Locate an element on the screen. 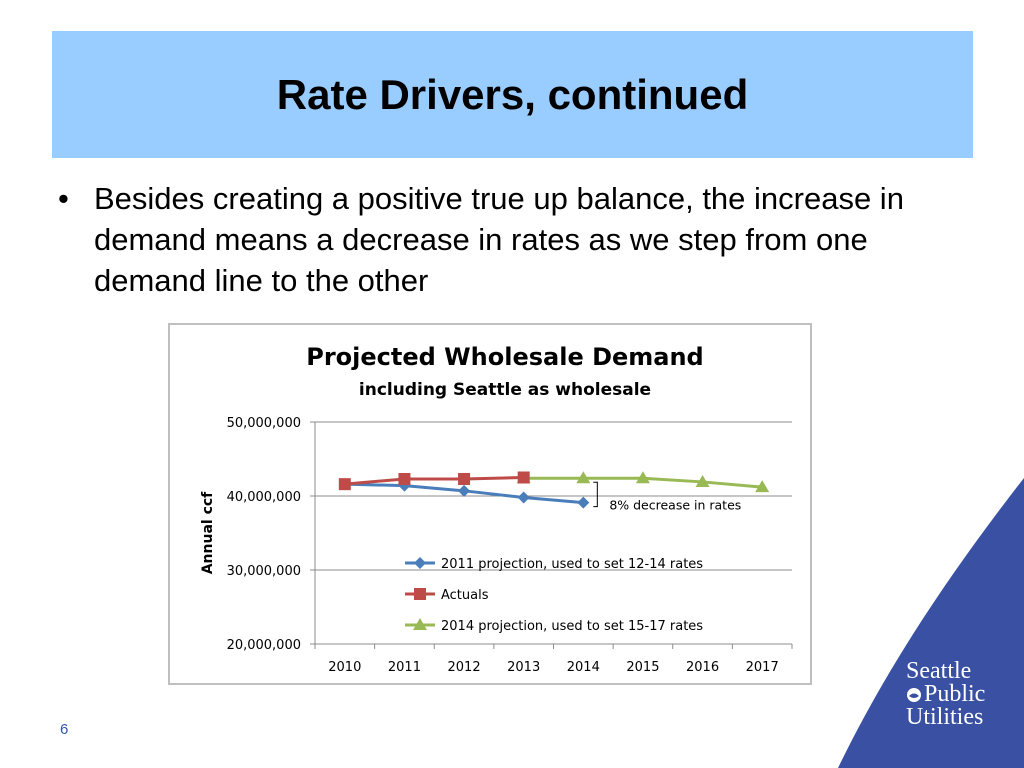 This screenshot has width=1024, height=768. legend-label: 2011 projection, used to set 12-14 rates is located at coordinates (572, 564).